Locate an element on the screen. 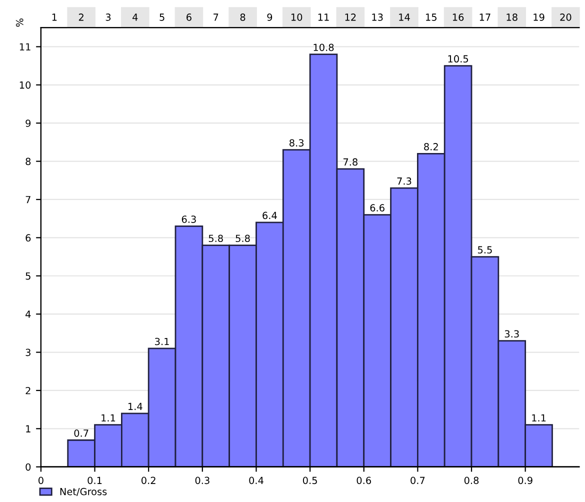 This screenshot has width=585, height=502. x2-tick-label: 12 is located at coordinates (350, 17).